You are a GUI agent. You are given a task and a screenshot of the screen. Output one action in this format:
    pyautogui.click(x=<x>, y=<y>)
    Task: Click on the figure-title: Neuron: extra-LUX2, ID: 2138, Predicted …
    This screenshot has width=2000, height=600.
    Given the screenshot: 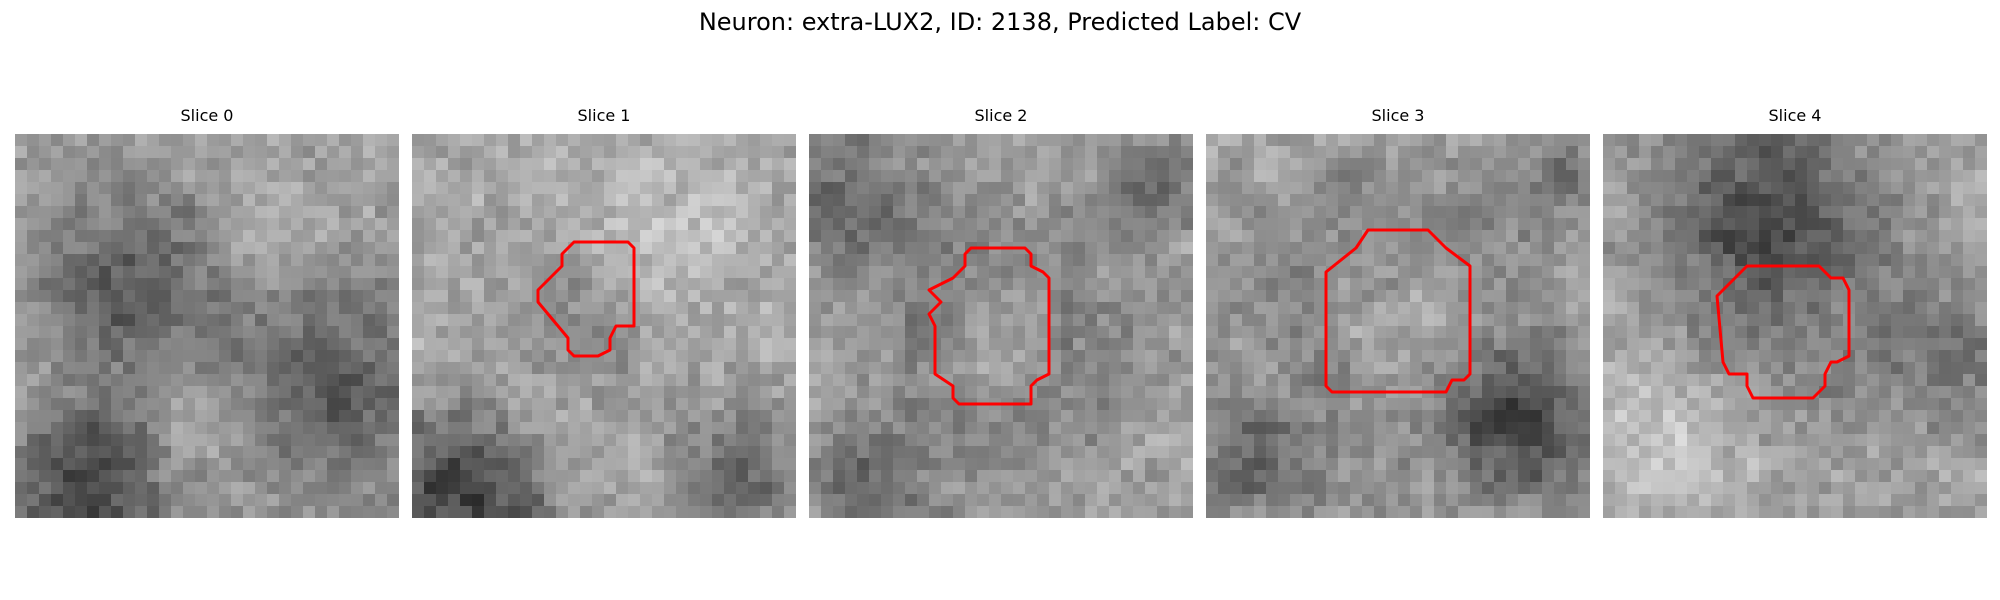 What is the action you would take?
    pyautogui.click(x=1000, y=22)
    